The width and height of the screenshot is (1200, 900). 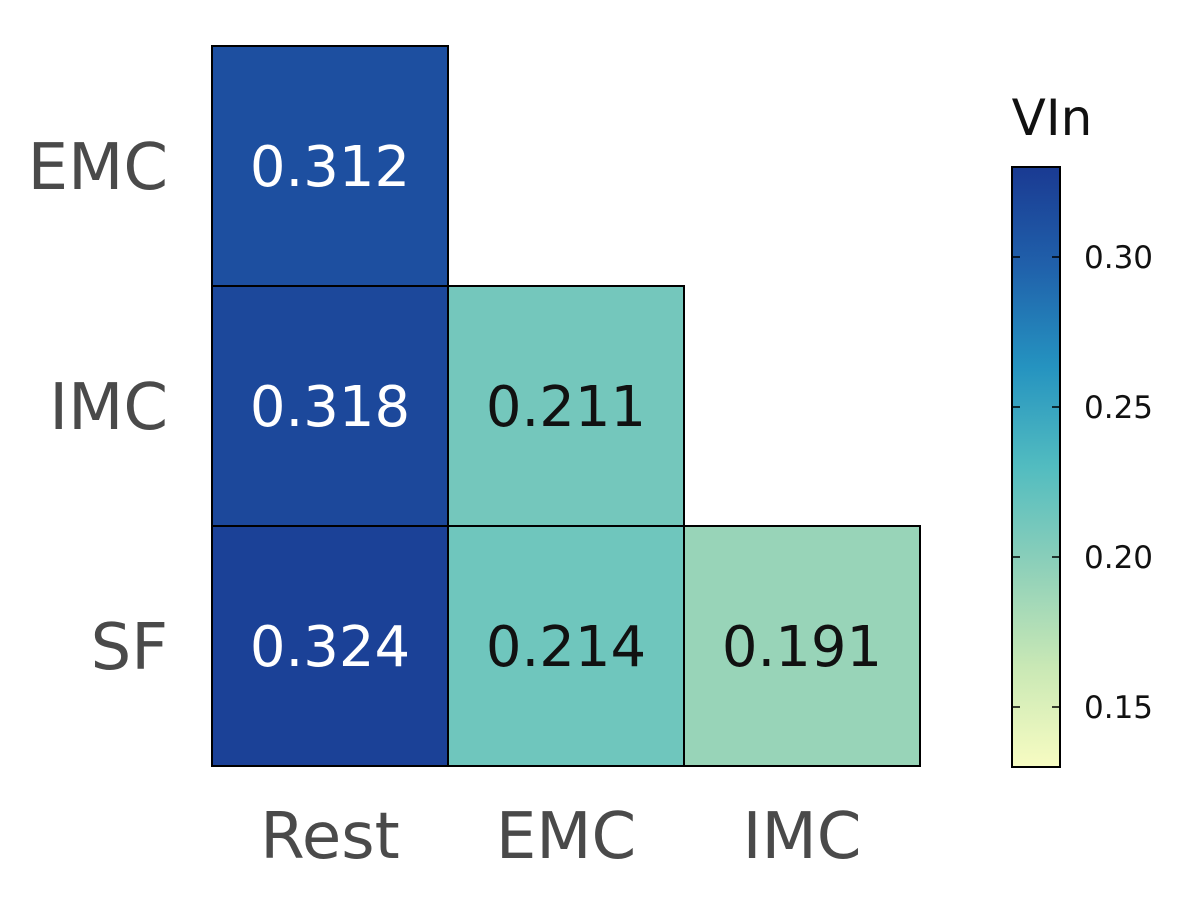 What do you see at coordinates (1118, 258) in the screenshot?
I see `colorbar-tick-label: 0.30` at bounding box center [1118, 258].